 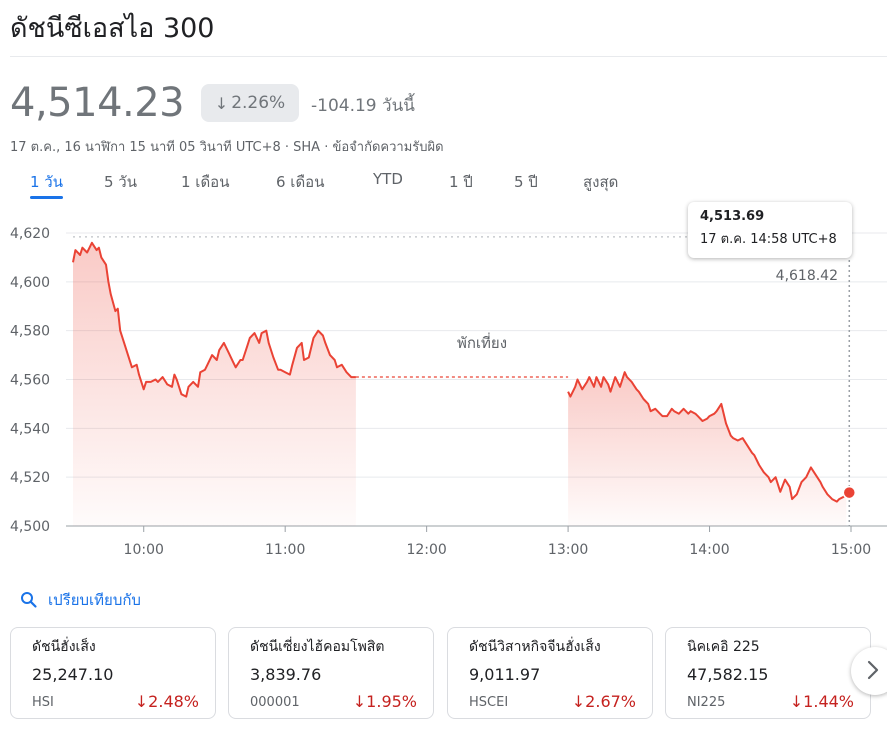 I want to click on series-morning-area, so click(x=214, y=384).